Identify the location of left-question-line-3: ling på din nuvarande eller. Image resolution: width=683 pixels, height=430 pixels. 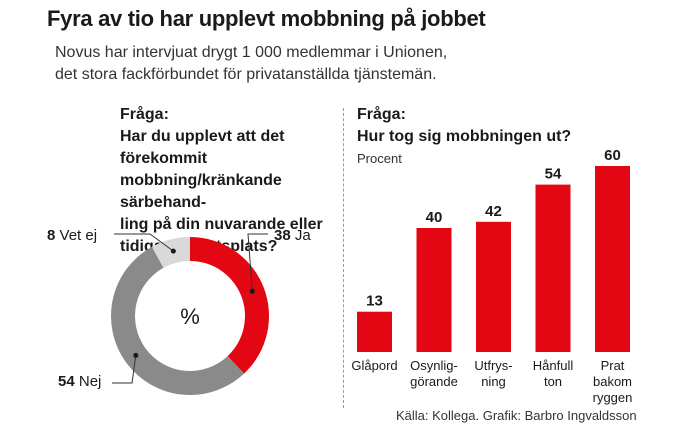
(221, 224).